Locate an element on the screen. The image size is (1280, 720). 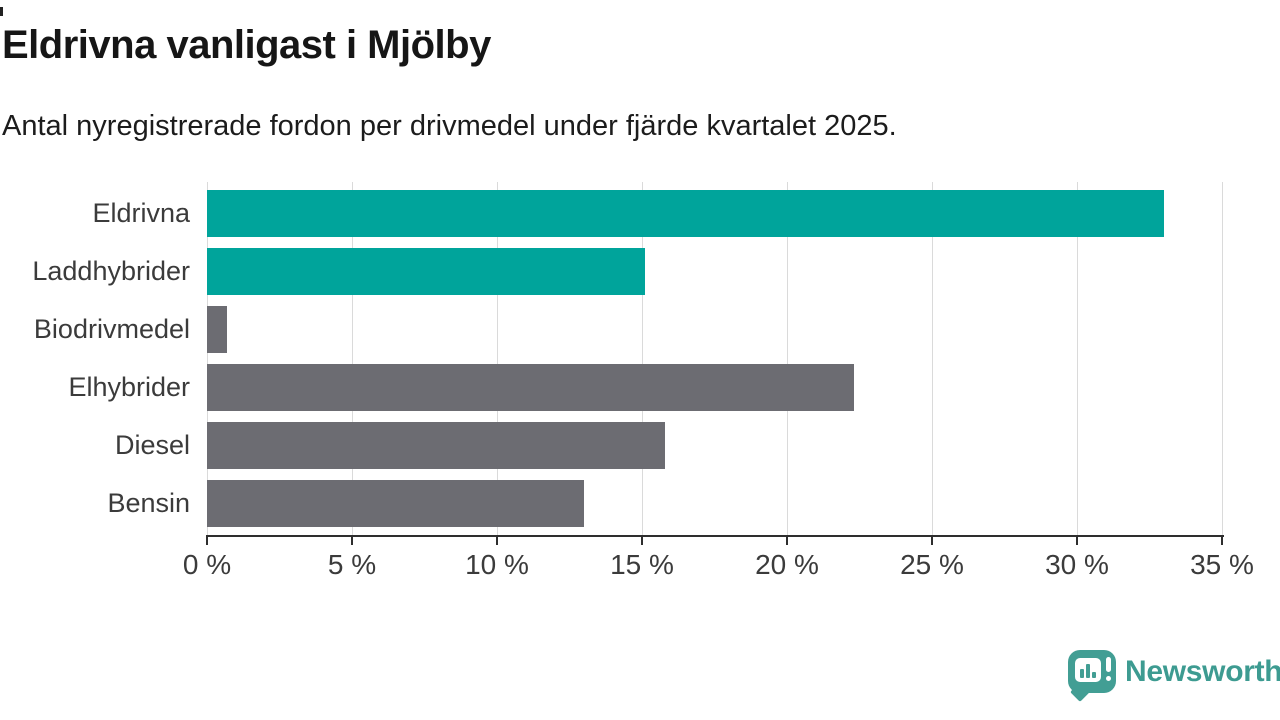
axis-tick-label: 20 % is located at coordinates (787, 564).